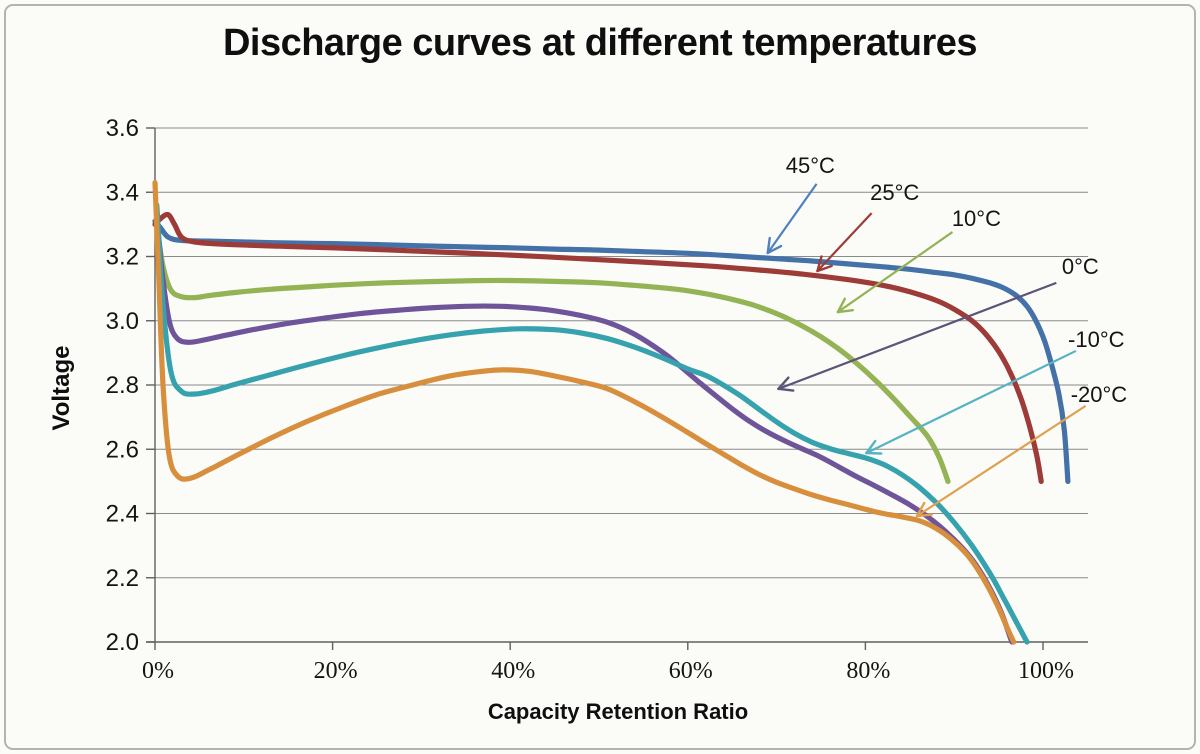 Image resolution: width=1200 pixels, height=754 pixels. I want to click on x-tick-label-20: 20%, so click(336, 671).